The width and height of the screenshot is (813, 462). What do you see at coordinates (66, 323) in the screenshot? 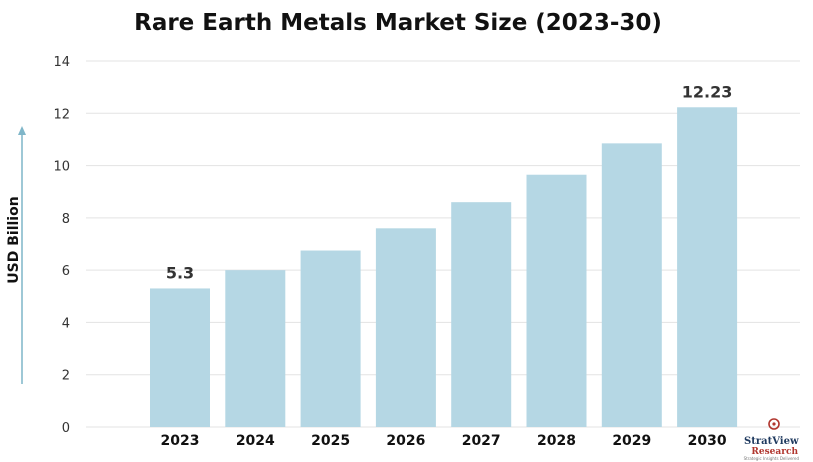
I see `y-tick-label: 4` at bounding box center [66, 323].